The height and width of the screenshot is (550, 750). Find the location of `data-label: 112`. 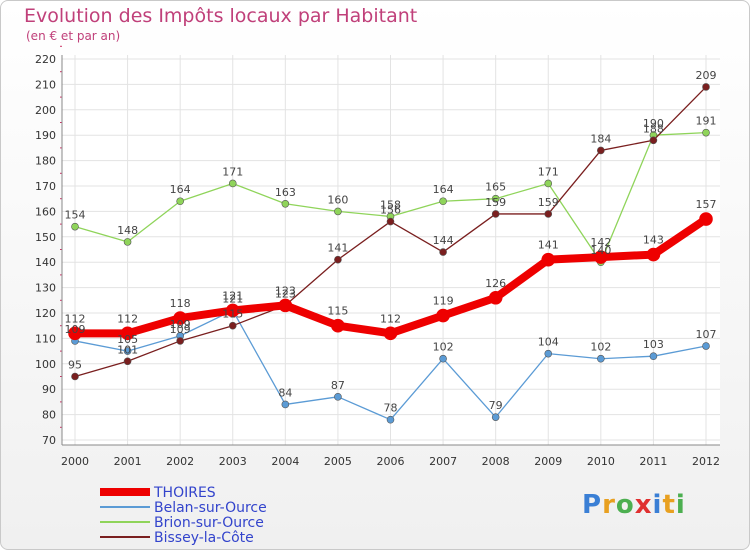

data-label: 112 is located at coordinates (390, 318).